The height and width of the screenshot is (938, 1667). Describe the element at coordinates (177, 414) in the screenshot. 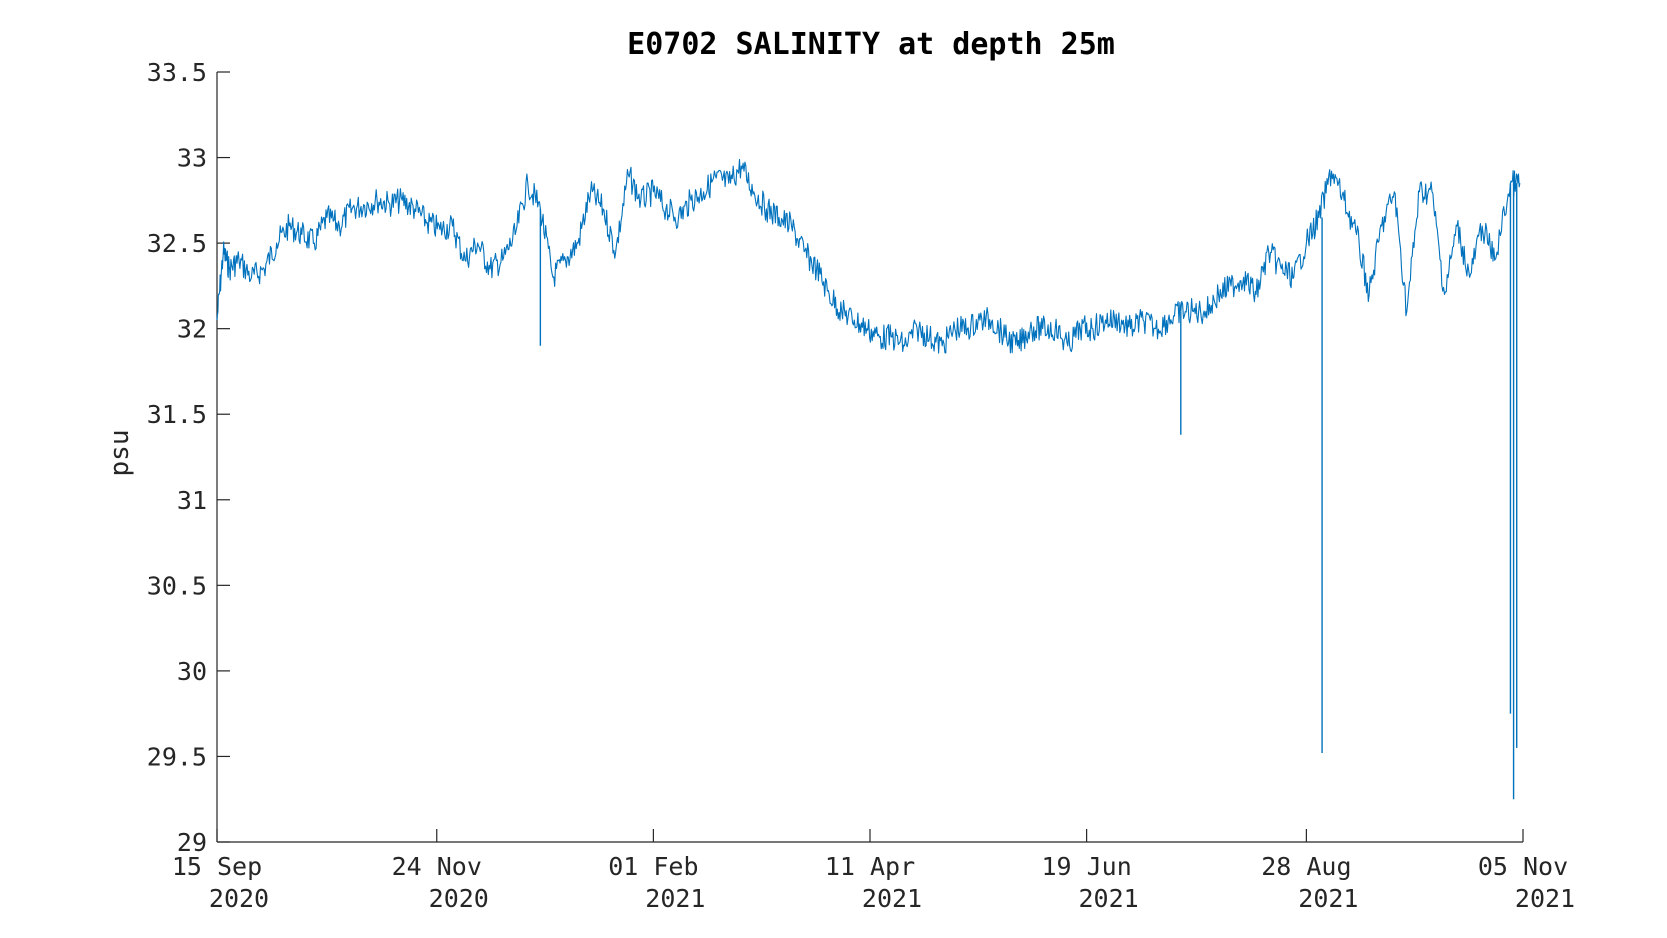

I see `y-tick-label: 31.5` at that location.